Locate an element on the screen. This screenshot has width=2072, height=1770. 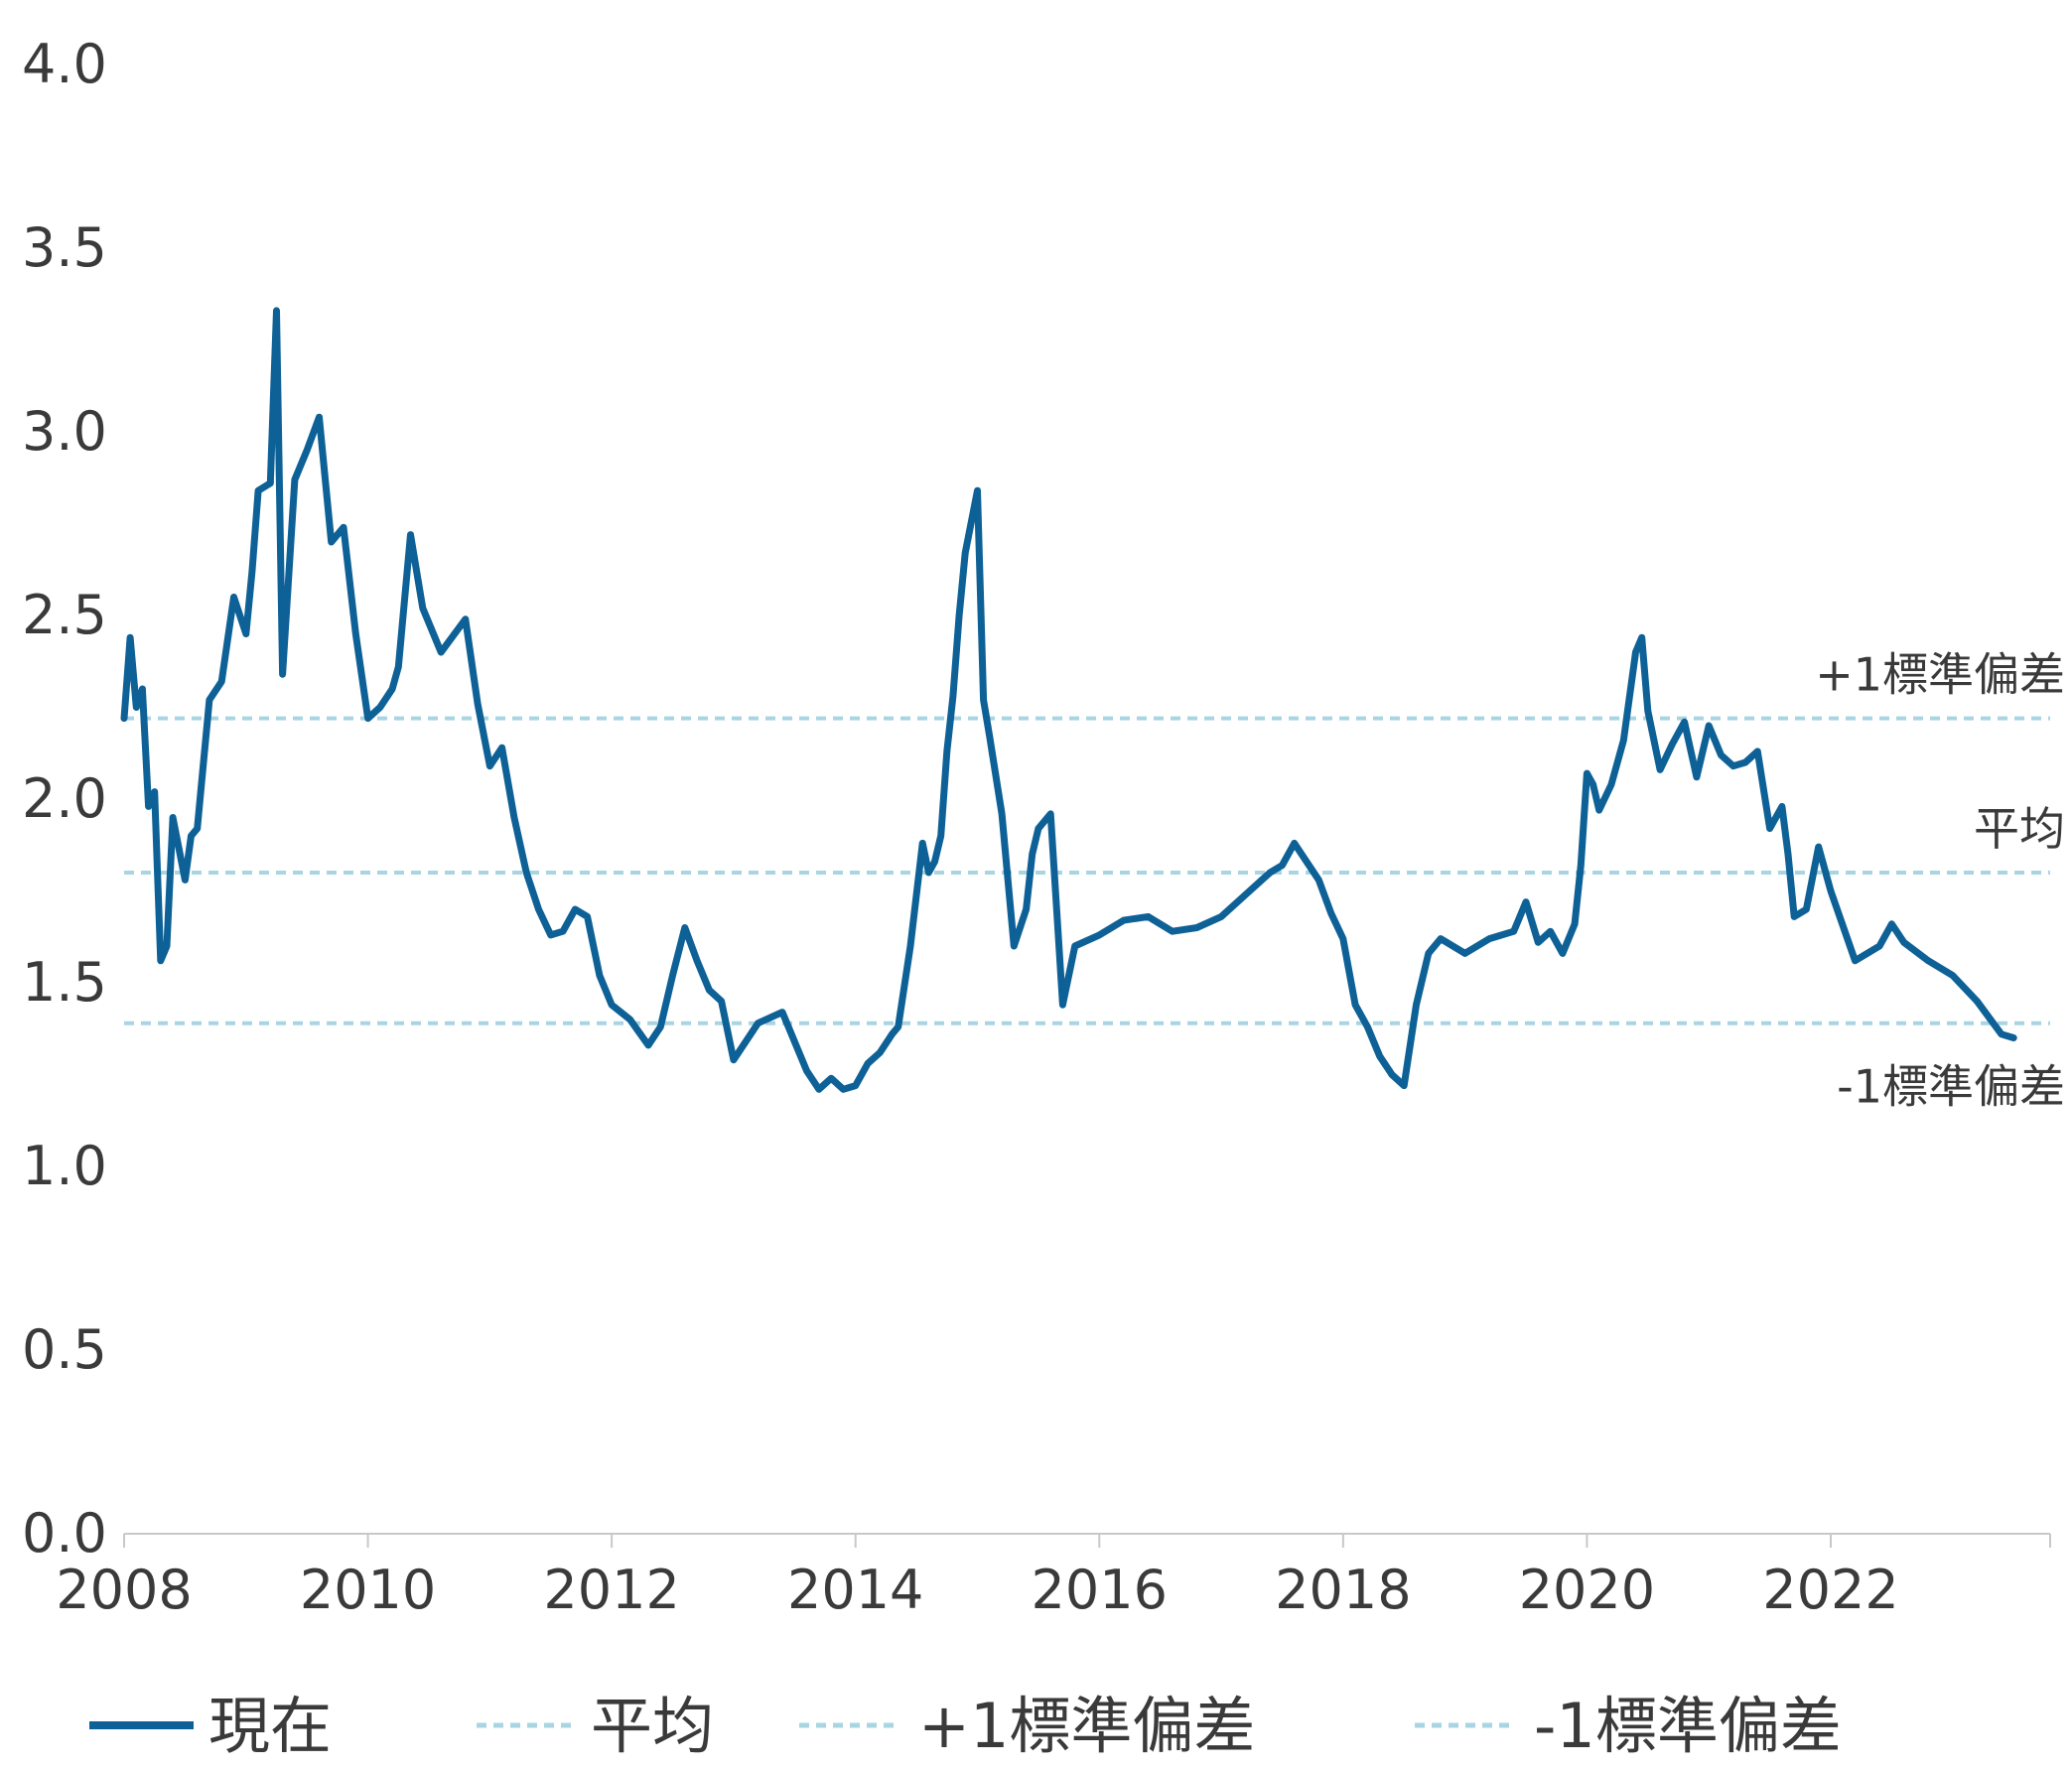
reference-label-minus1: -1標準偏差 is located at coordinates (1951, 1087).